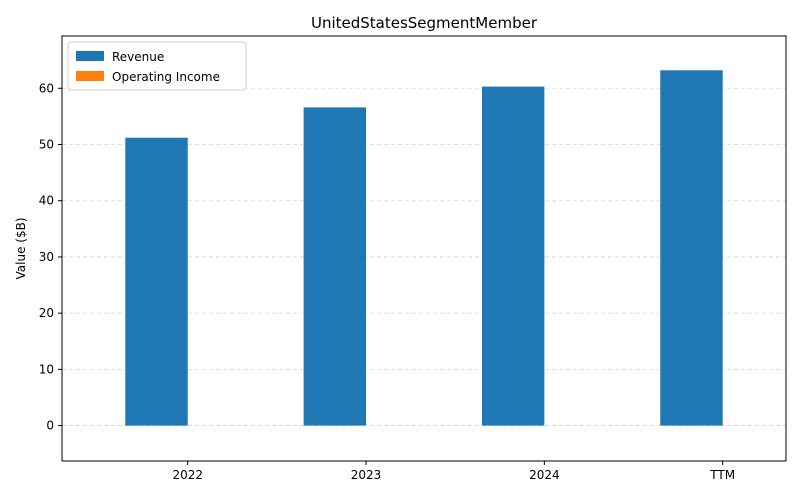 The width and height of the screenshot is (800, 500). What do you see at coordinates (46, 201) in the screenshot?
I see `y-tick-label: 40` at bounding box center [46, 201].